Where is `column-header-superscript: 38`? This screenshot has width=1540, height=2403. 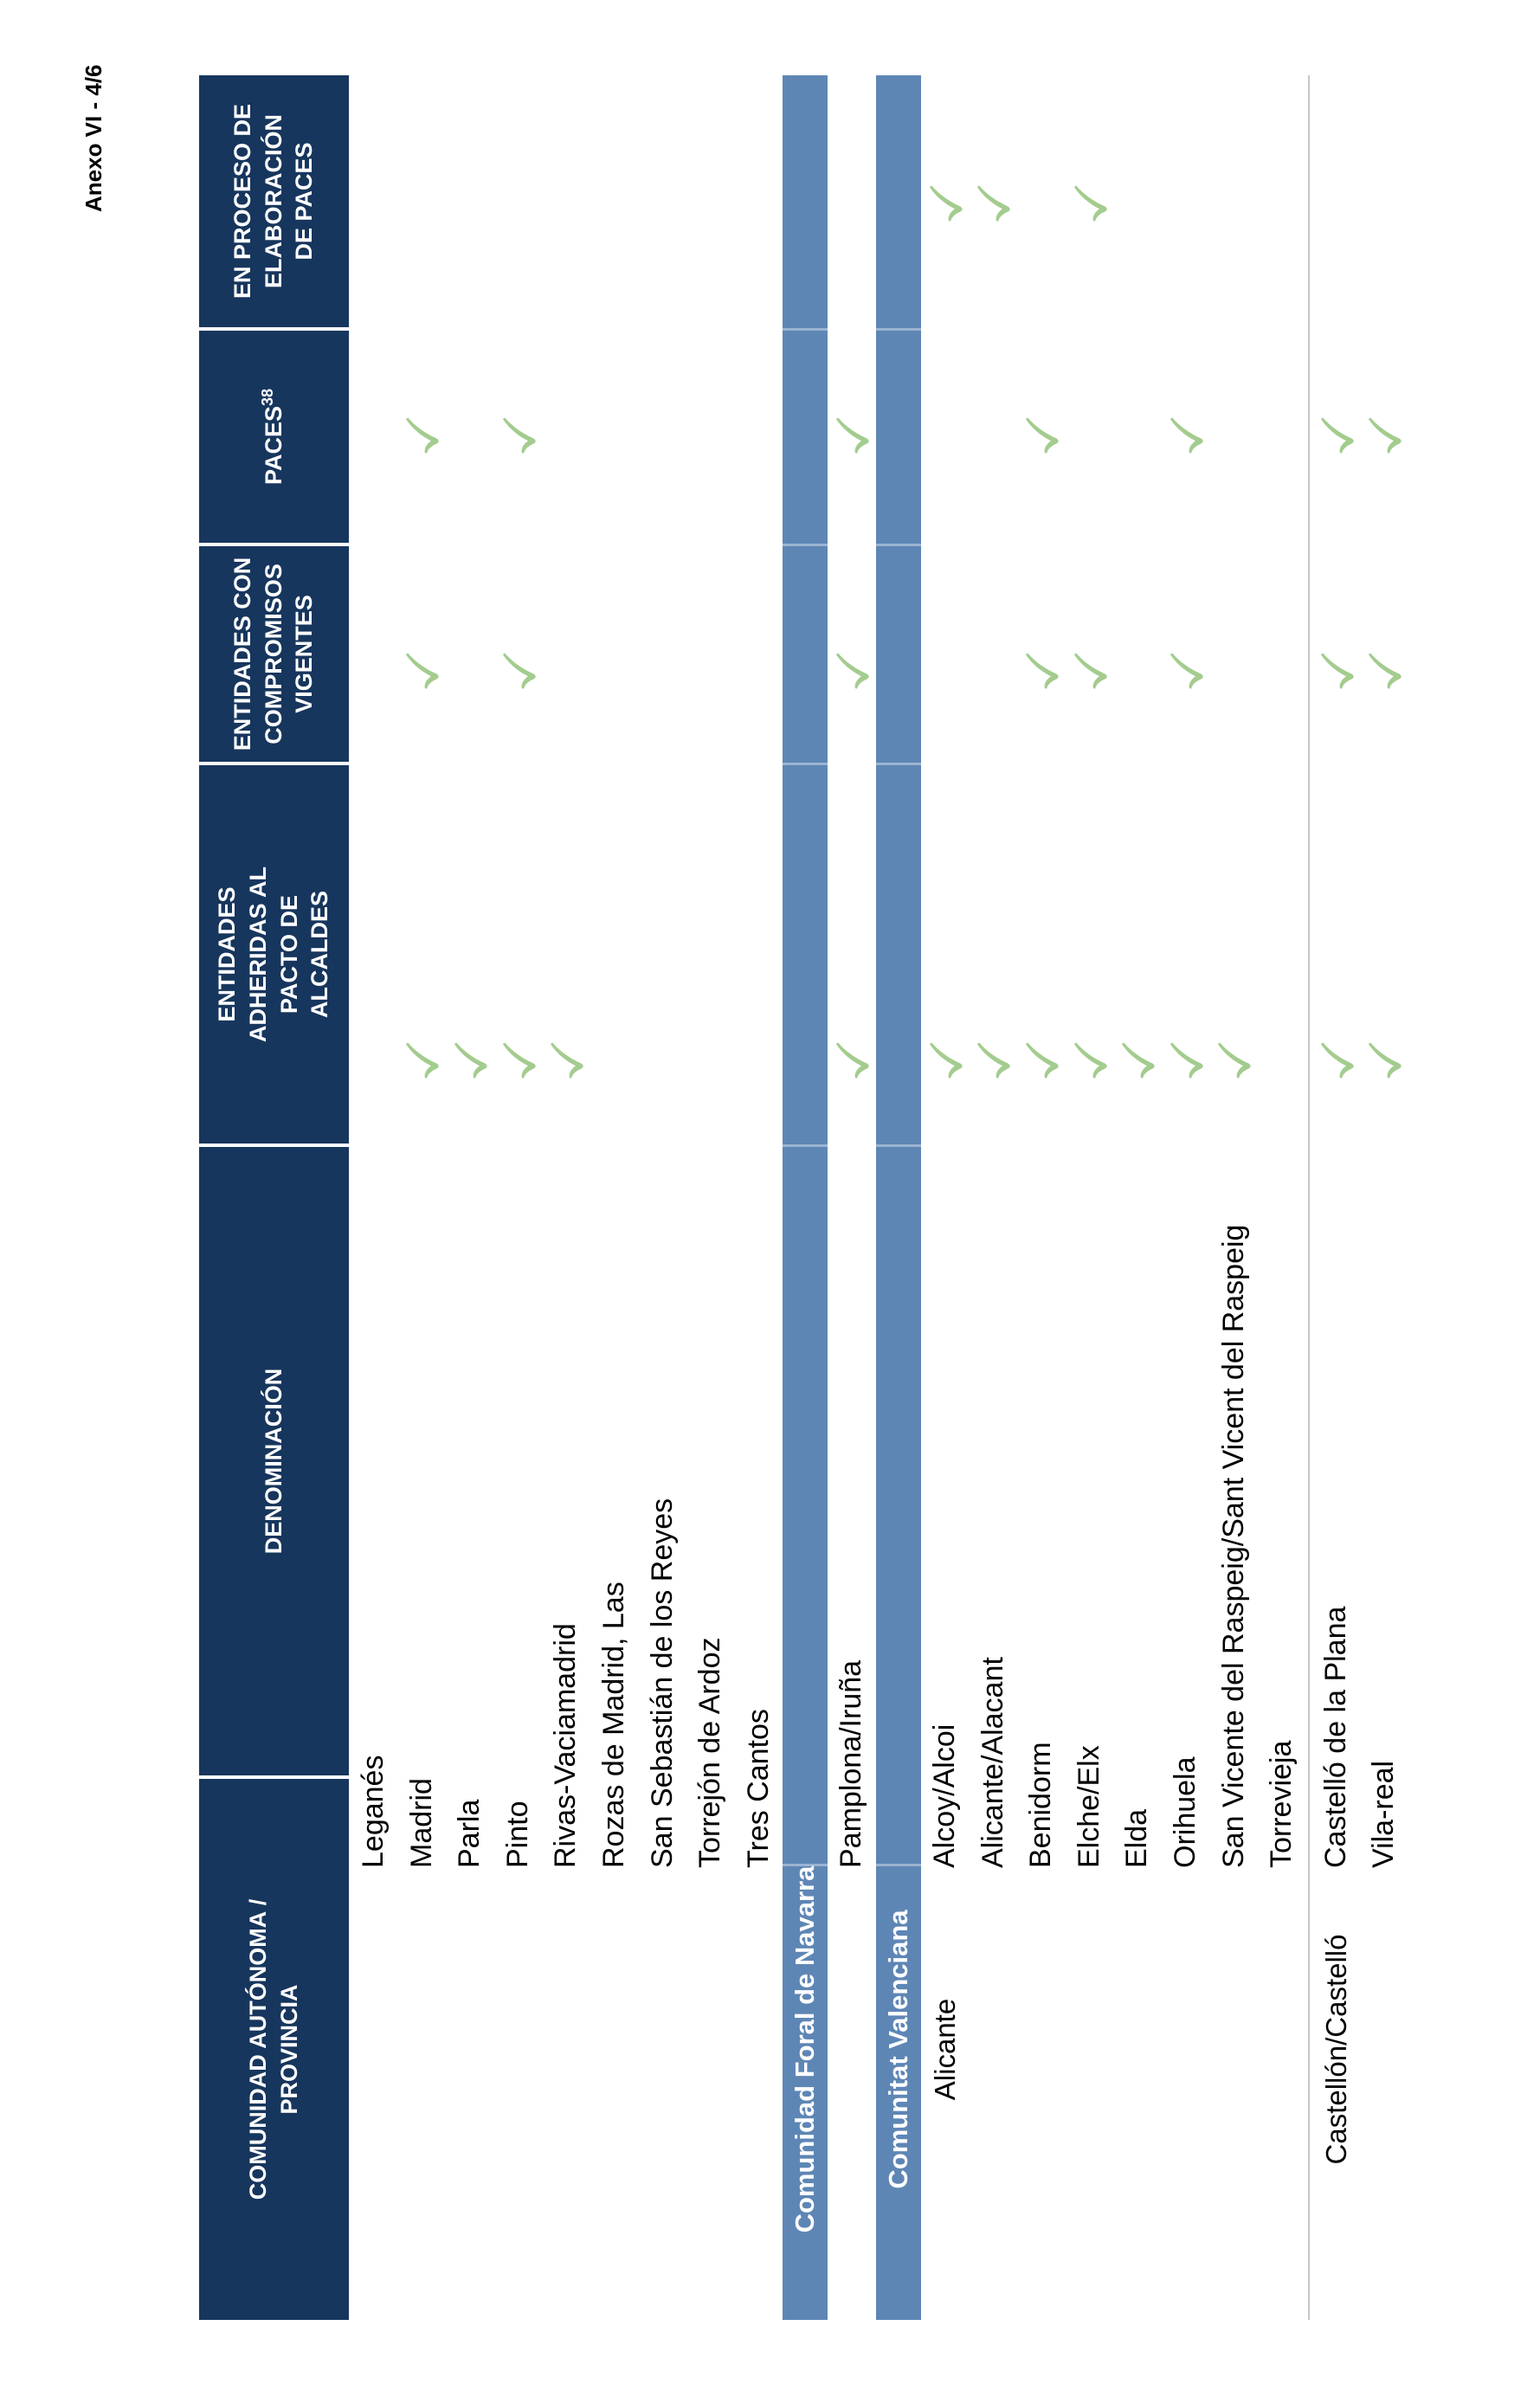 column-header-superscript: 38 is located at coordinates (267, 397).